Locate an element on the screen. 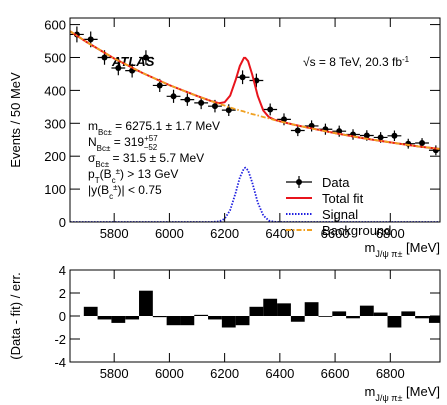  t: = 319 is located at coordinates (127, 142).